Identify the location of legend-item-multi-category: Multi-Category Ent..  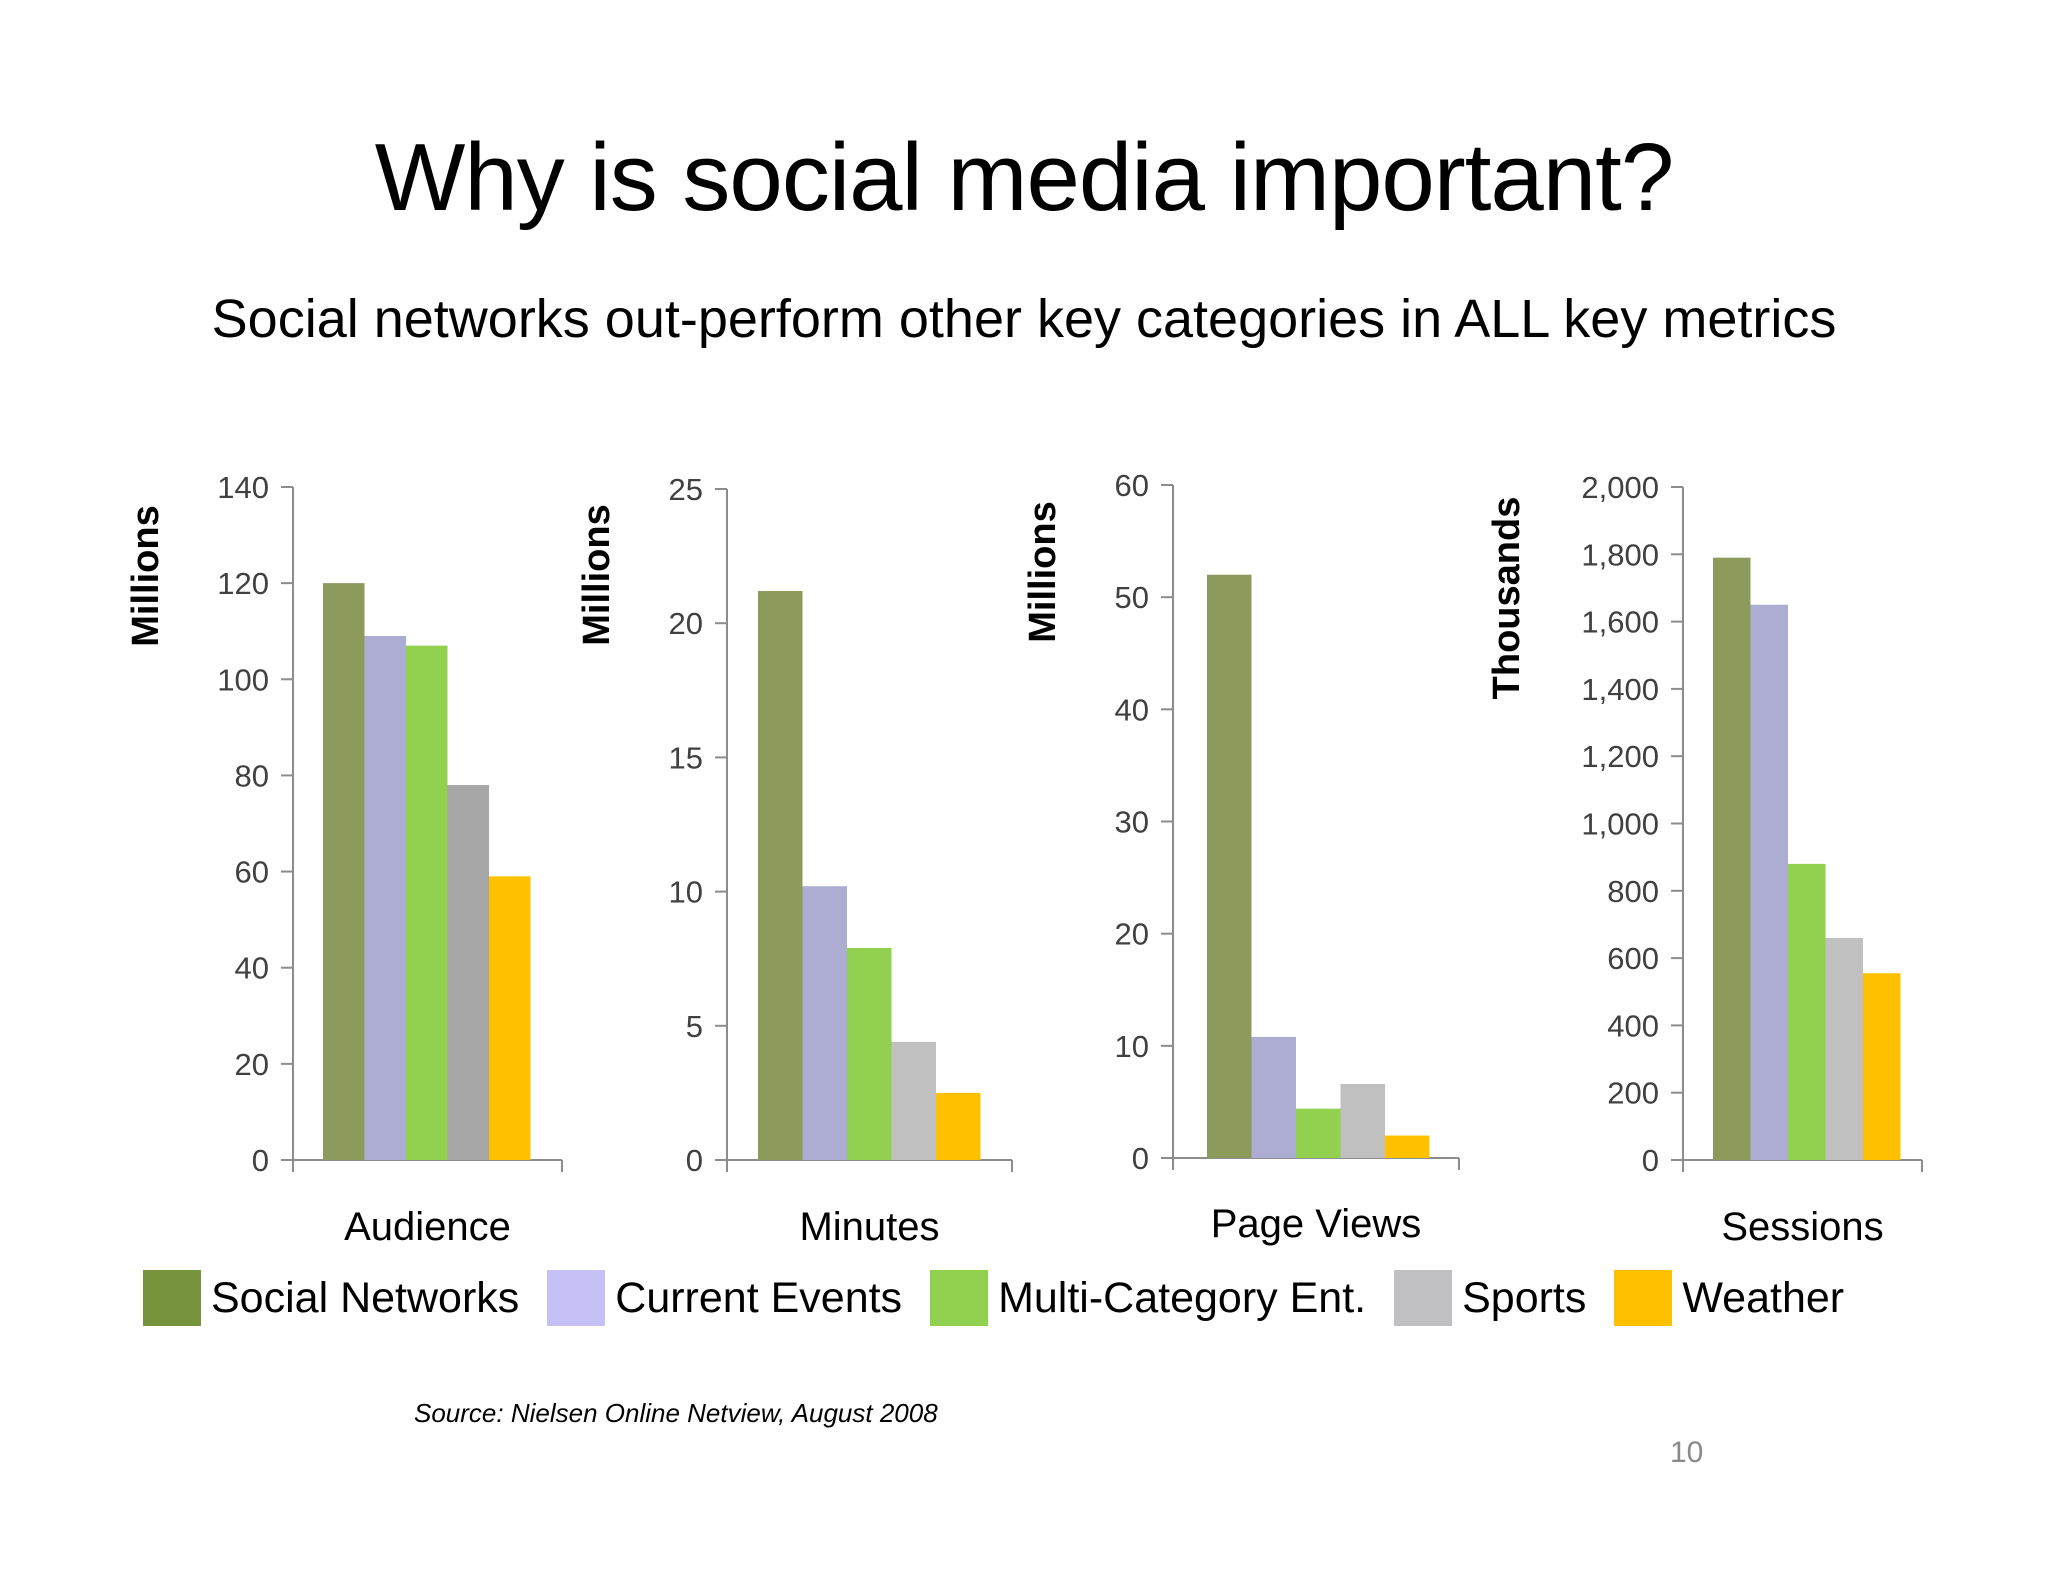
(1148, 1298).